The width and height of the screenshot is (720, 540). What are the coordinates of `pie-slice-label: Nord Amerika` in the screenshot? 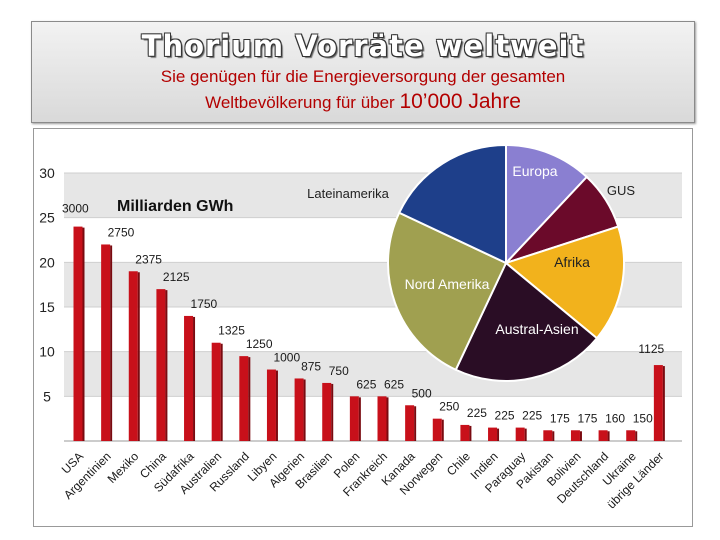 It's located at (447, 284).